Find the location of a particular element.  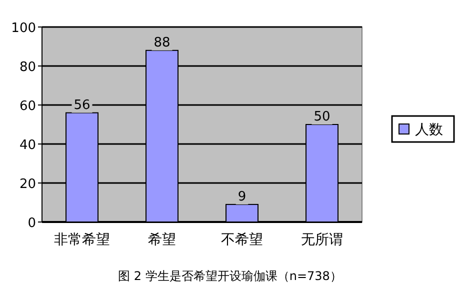

data-label: 88 is located at coordinates (162, 42).